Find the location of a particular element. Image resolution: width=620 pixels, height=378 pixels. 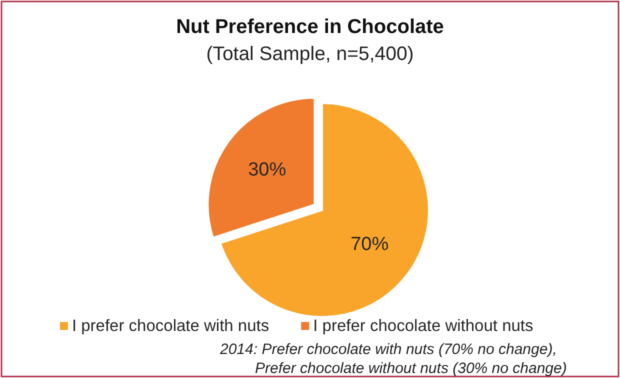

chart-subtitle: (Total Sample, n=5,400) is located at coordinates (310, 54).